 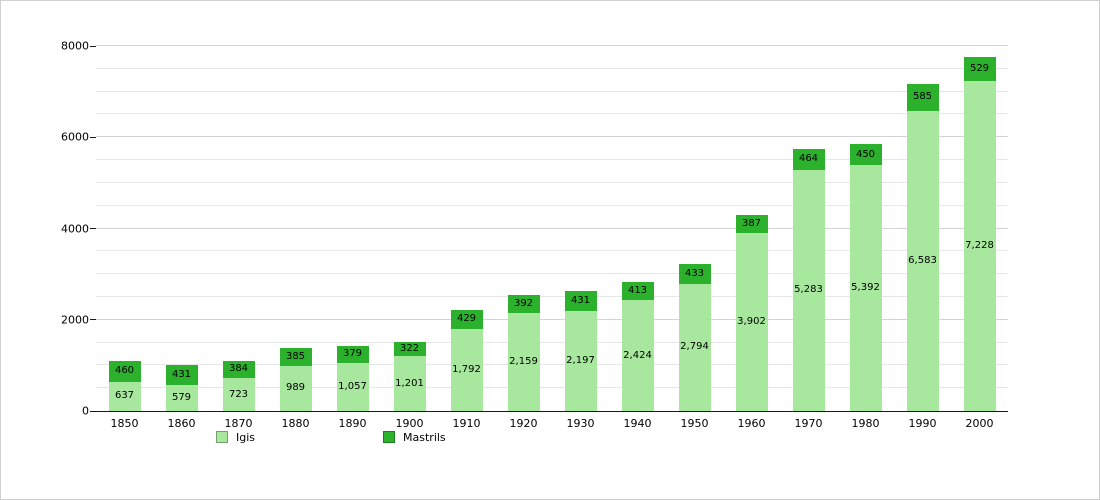 I want to click on x-axis-tick-label: 1960, so click(x=751, y=423).